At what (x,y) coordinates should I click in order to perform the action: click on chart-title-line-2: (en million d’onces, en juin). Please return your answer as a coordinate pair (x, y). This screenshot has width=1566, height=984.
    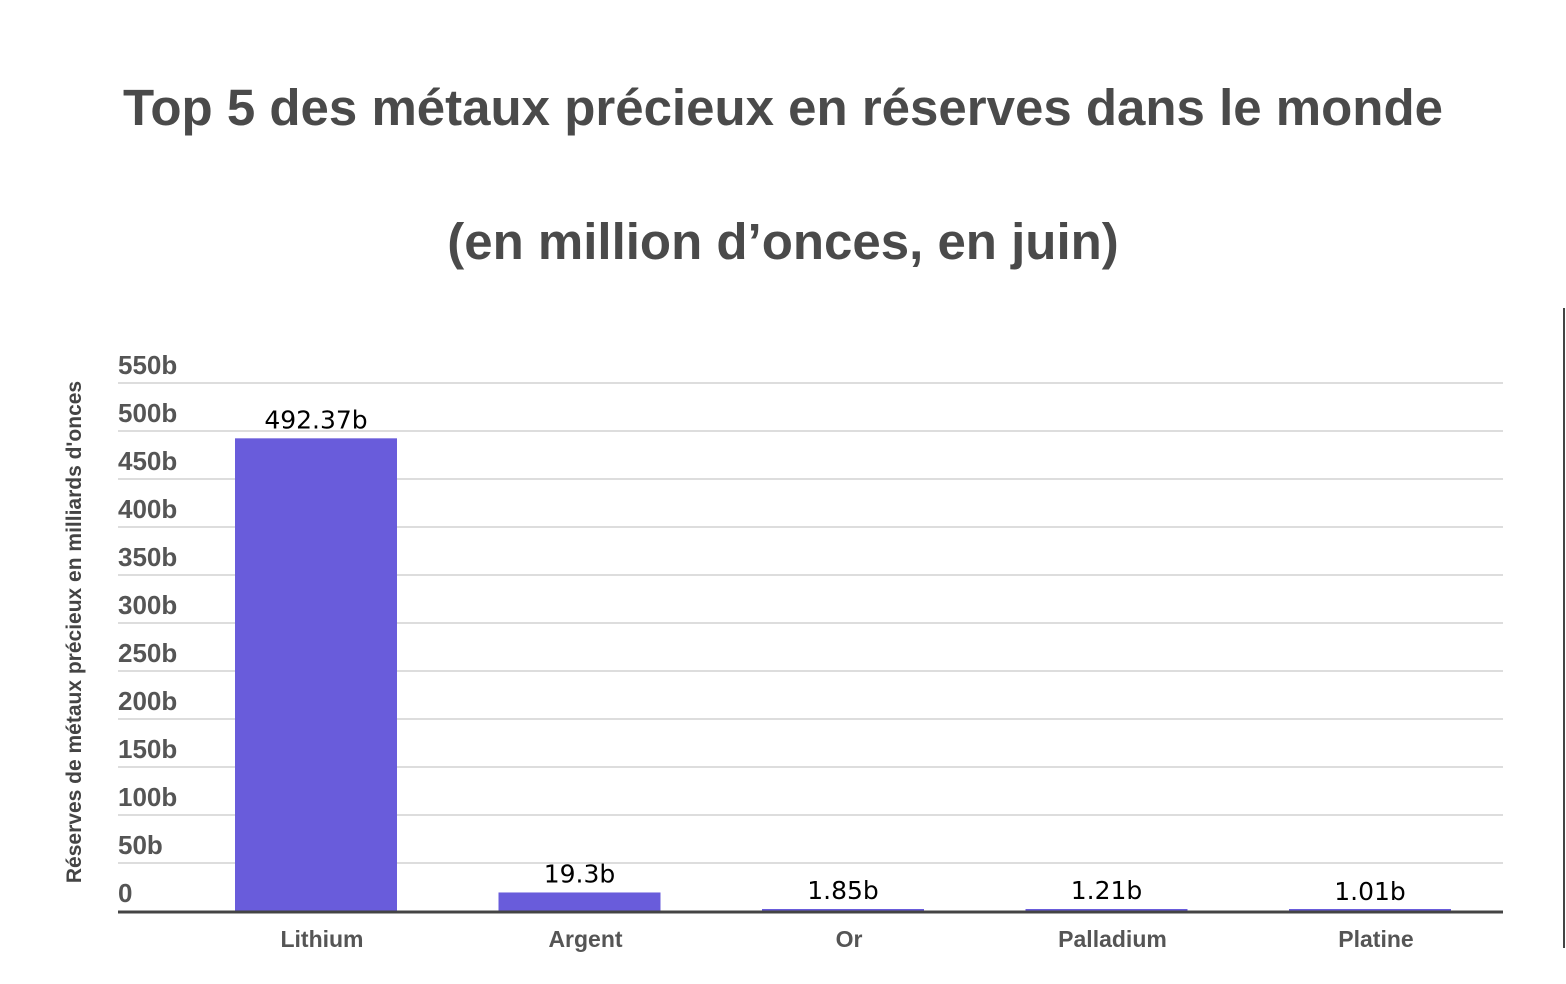
    Looking at the image, I should click on (783, 241).